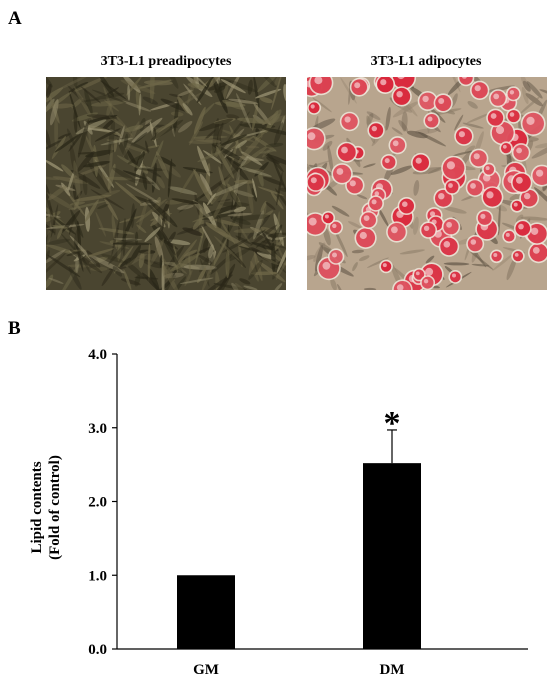 This screenshot has height=690, width=550. I want to click on bar-gm, so click(206, 612).